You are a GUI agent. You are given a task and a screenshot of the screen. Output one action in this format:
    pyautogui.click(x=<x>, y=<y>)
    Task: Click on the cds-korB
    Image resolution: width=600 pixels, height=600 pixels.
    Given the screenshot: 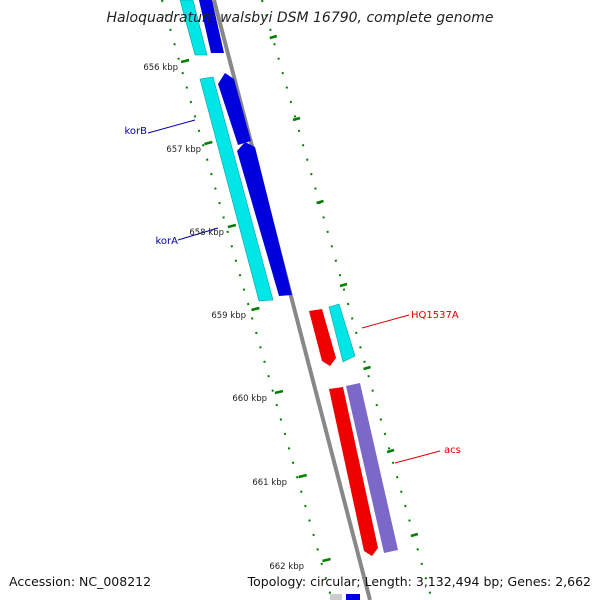 What is the action you would take?
    pyautogui.click(x=234, y=109)
    